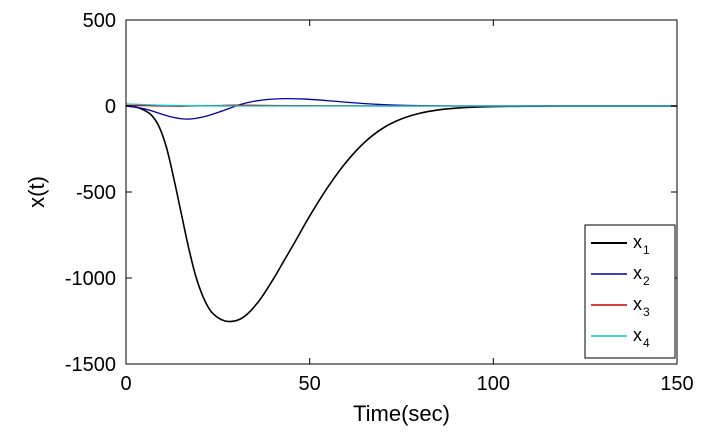  Describe the element at coordinates (99, 21) in the screenshot. I see `y-tick-label: 500` at that location.